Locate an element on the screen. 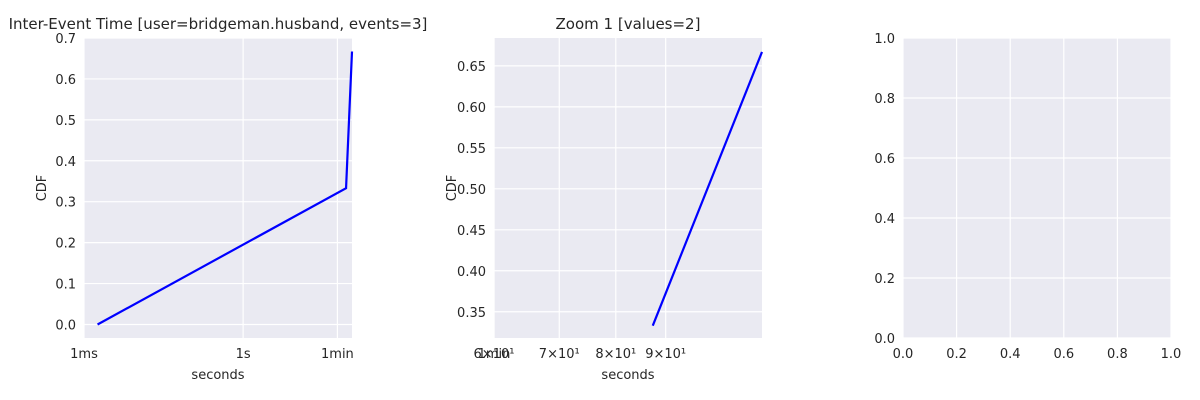 Image resolution: width=1200 pixels, height=400 pixels. y-tick-label: 0.3 is located at coordinates (65, 203).